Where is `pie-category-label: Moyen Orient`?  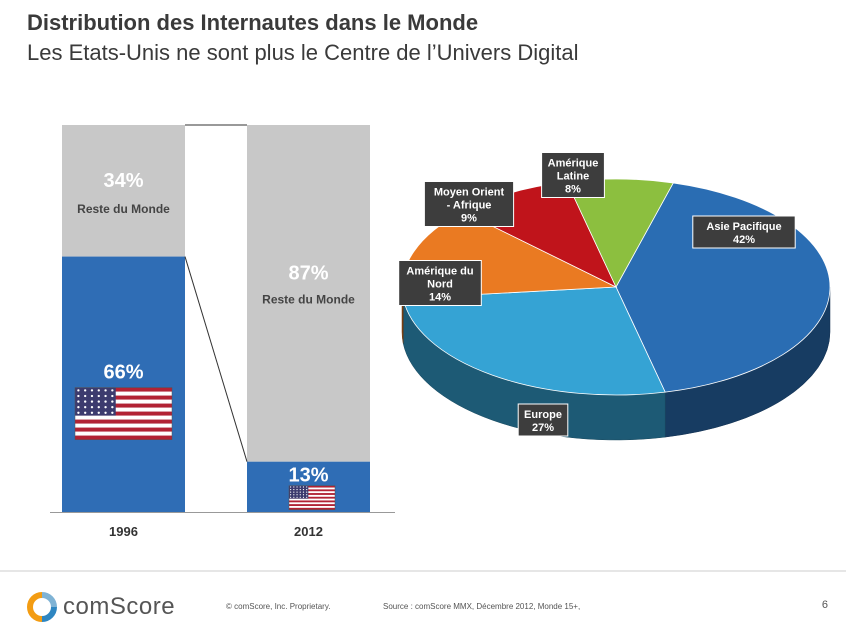 pie-category-label: Moyen Orient is located at coordinates (469, 193).